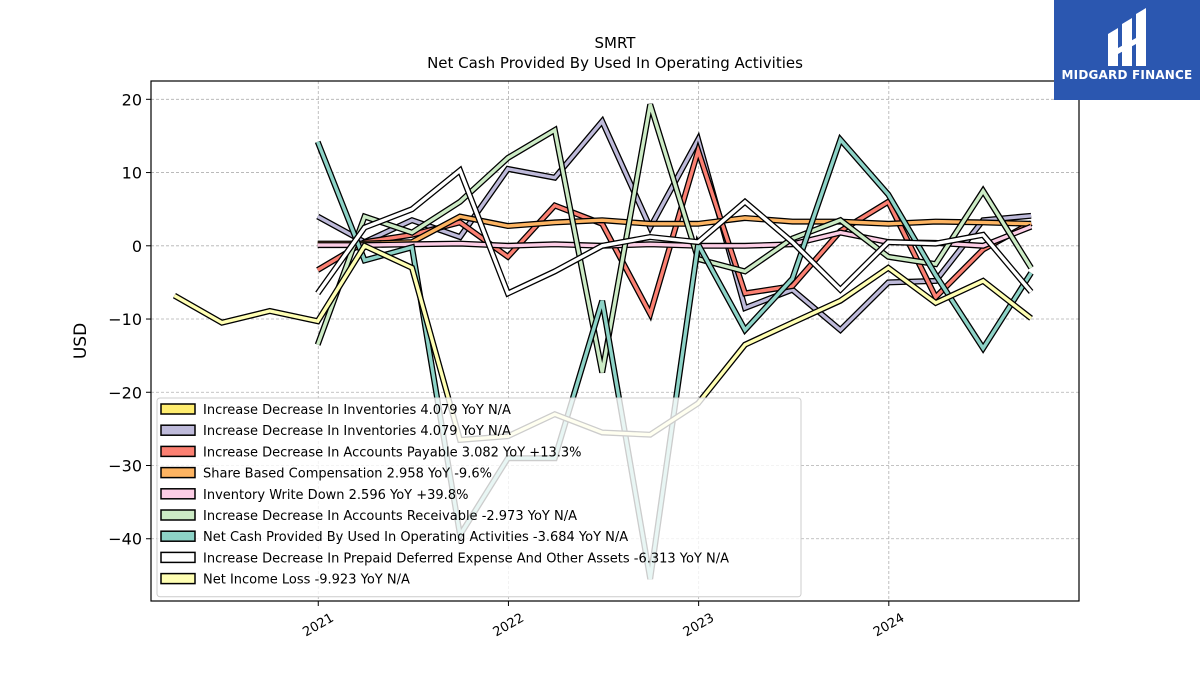  I want to click on y-axis-label: USD, so click(81, 341).